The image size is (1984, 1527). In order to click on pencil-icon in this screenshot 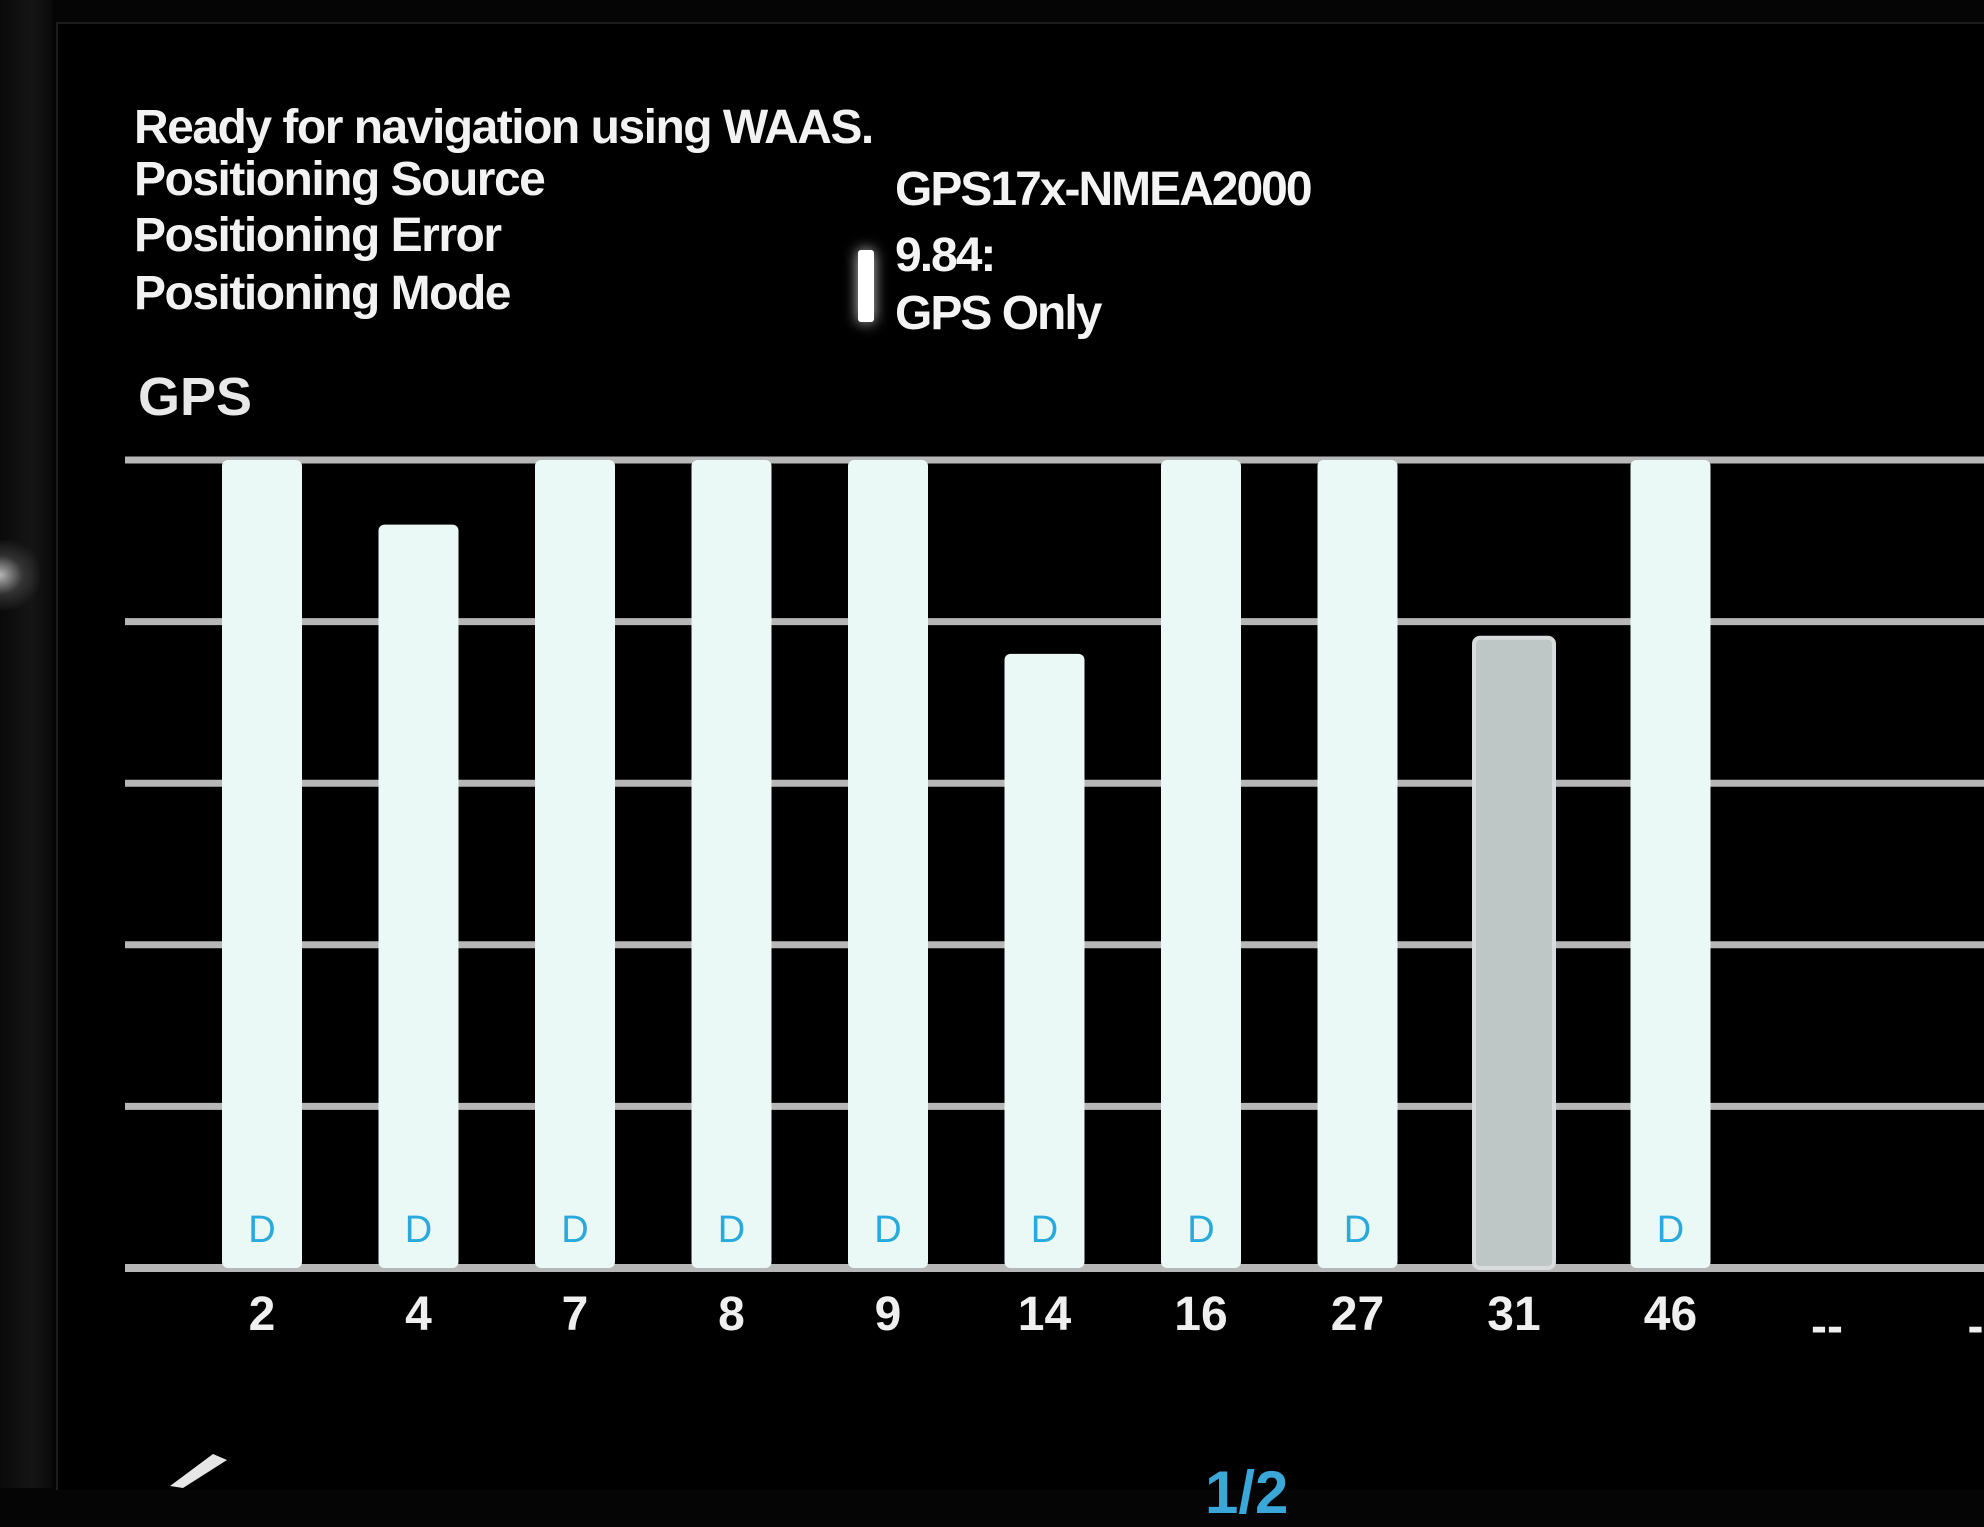, I will do `click(200, 1468)`.